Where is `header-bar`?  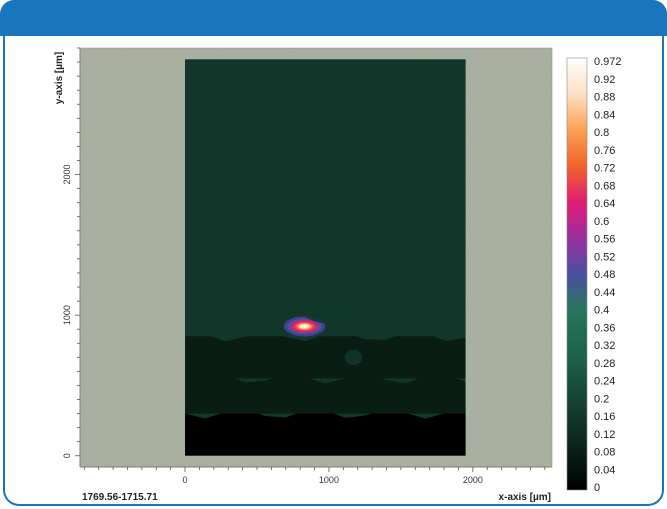 header-bar is located at coordinates (333, 18).